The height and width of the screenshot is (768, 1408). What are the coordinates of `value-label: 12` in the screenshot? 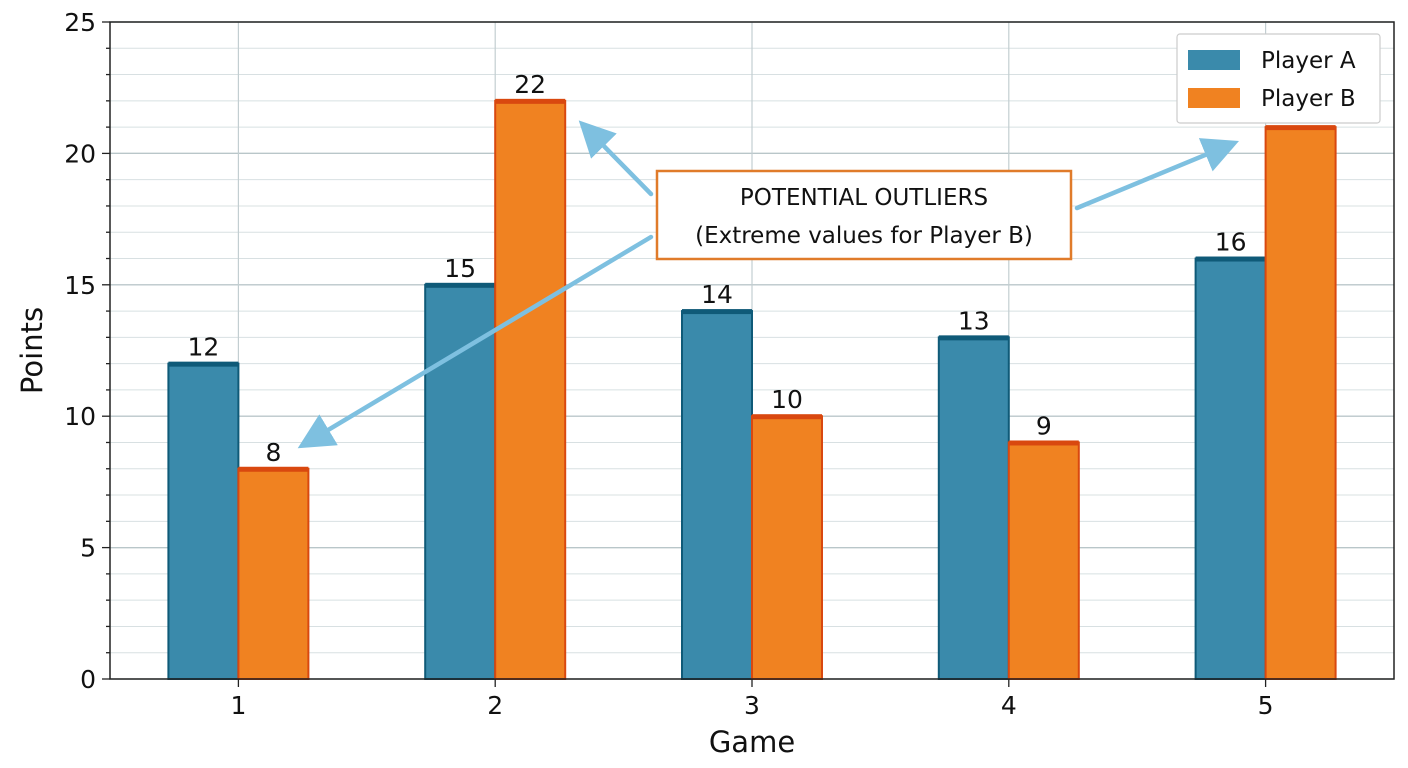 It's located at (203, 347).